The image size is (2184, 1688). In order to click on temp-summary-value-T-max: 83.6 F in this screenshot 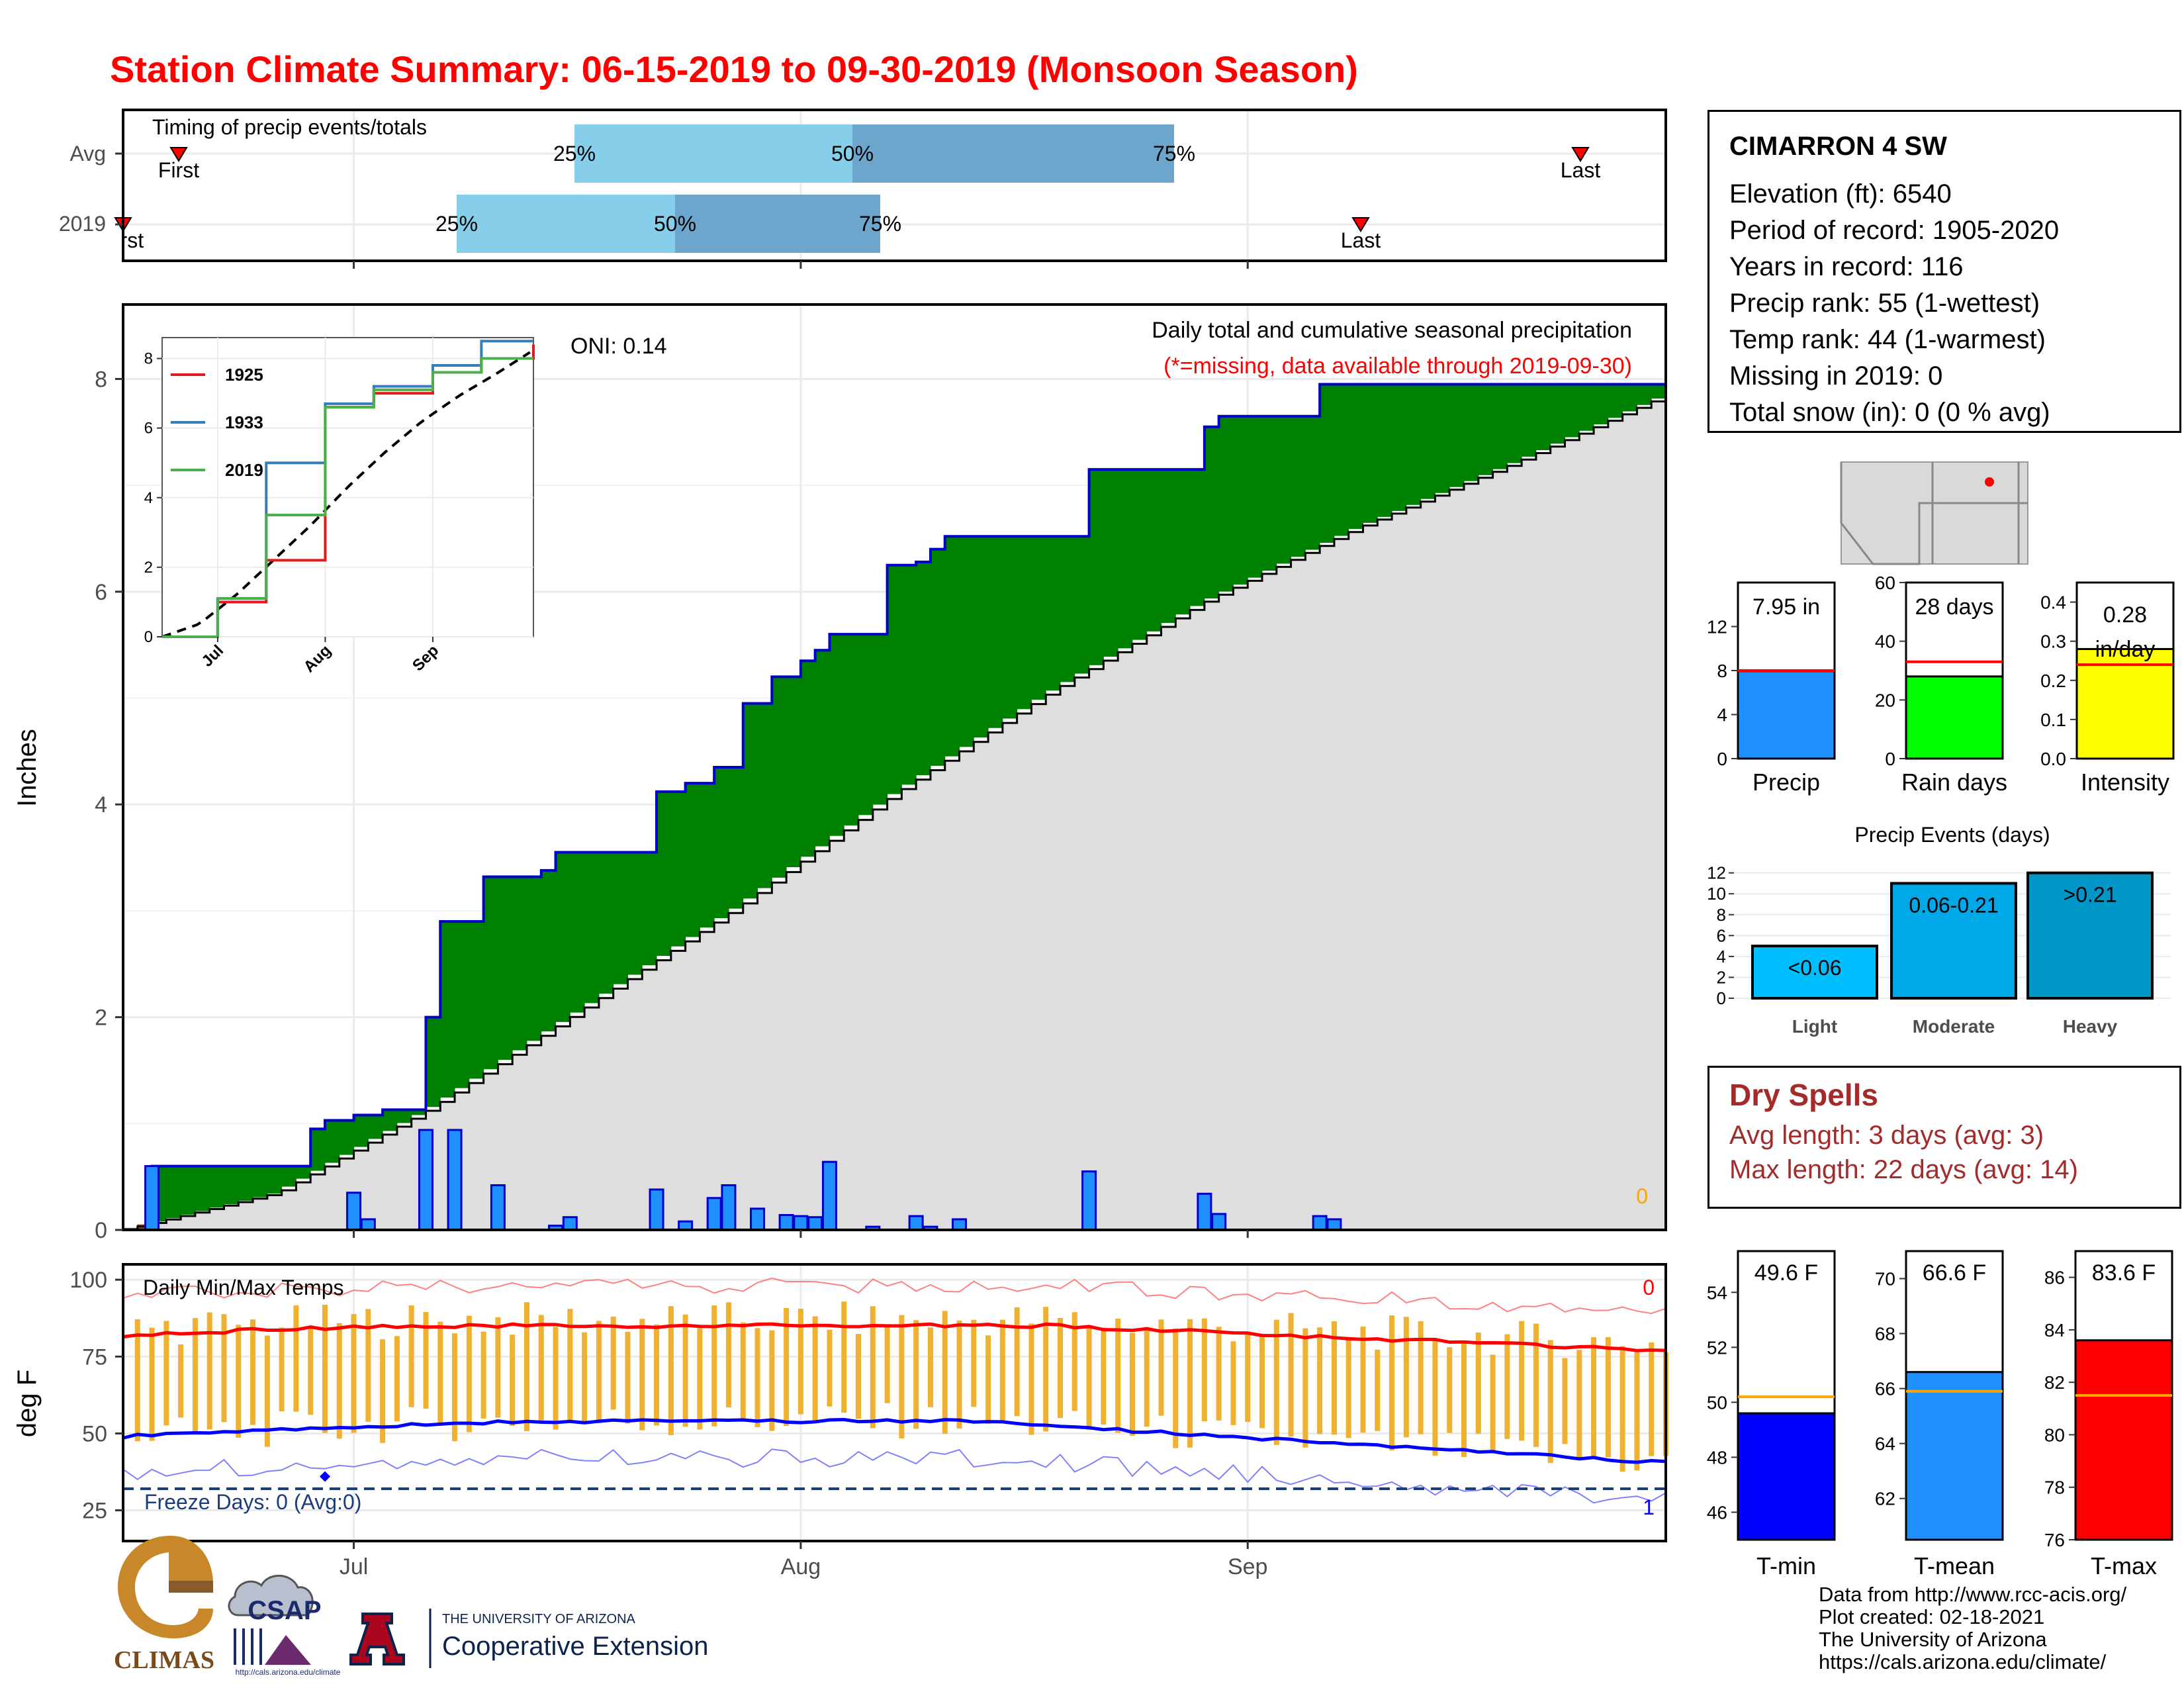, I will do `click(2124, 1273)`.